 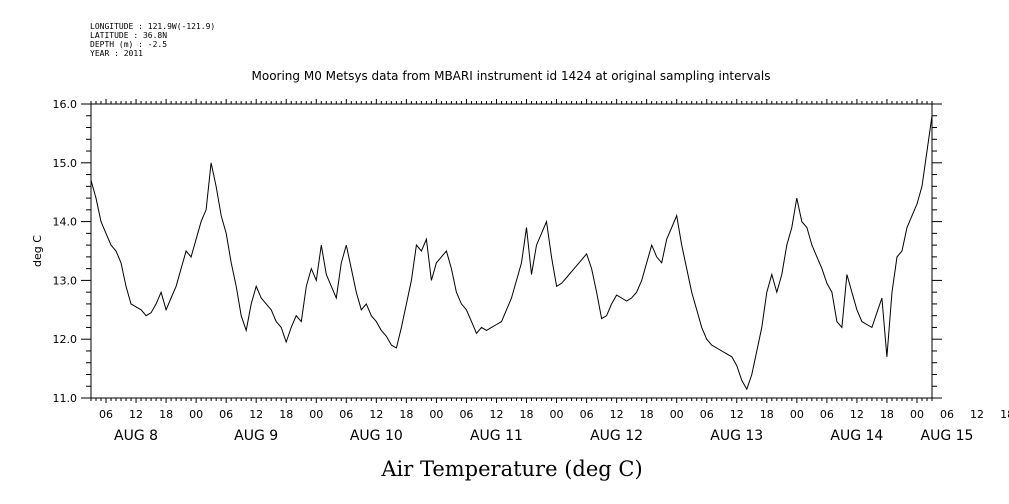 I want to click on x-axis-label: Air Temperature (deg C), so click(x=511, y=469).